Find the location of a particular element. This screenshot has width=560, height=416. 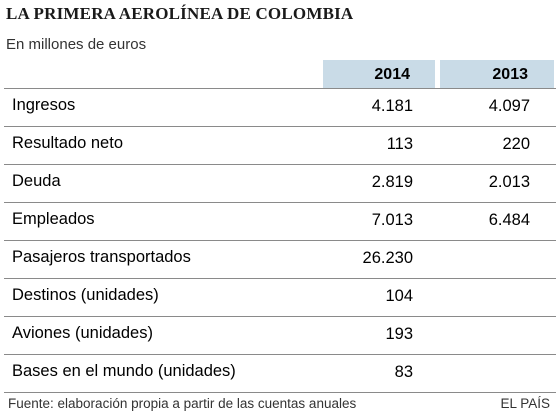

header-band-2014 is located at coordinates (379, 74).